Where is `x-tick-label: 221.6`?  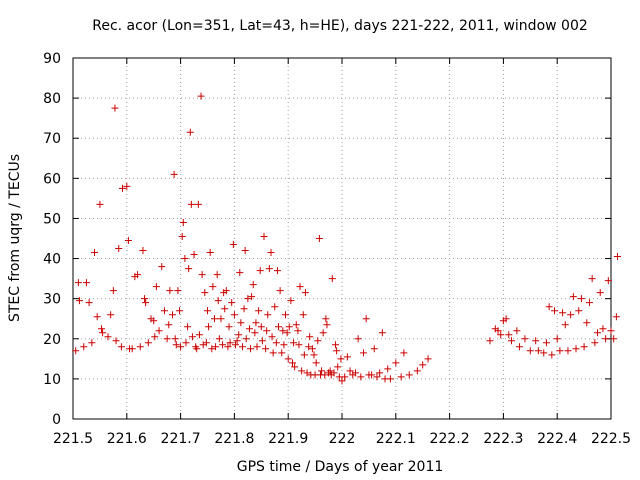 x-tick-label: 221.6 is located at coordinates (127, 439).